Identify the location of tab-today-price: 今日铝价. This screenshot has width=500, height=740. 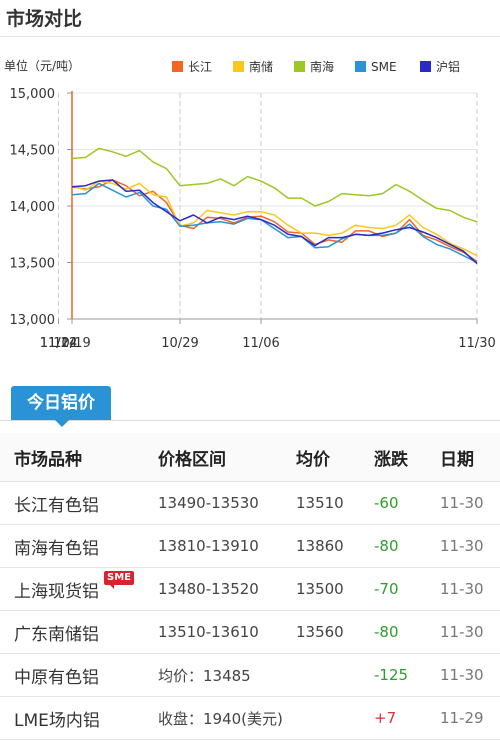
(61, 406).